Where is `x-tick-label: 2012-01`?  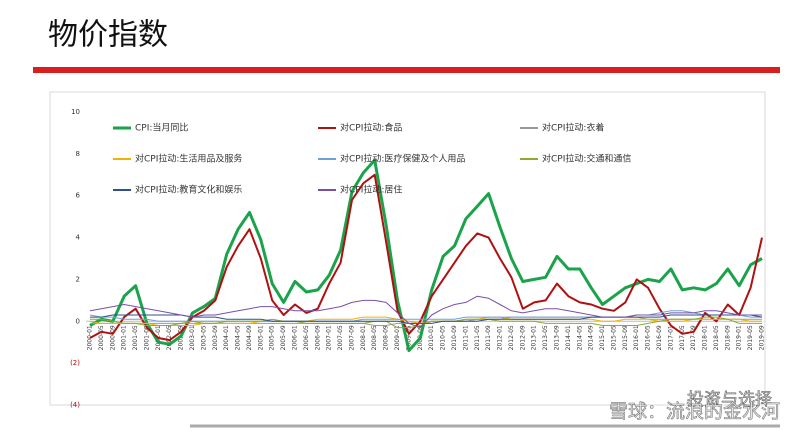 x-tick-label: 2012-01 is located at coordinates (500, 337).